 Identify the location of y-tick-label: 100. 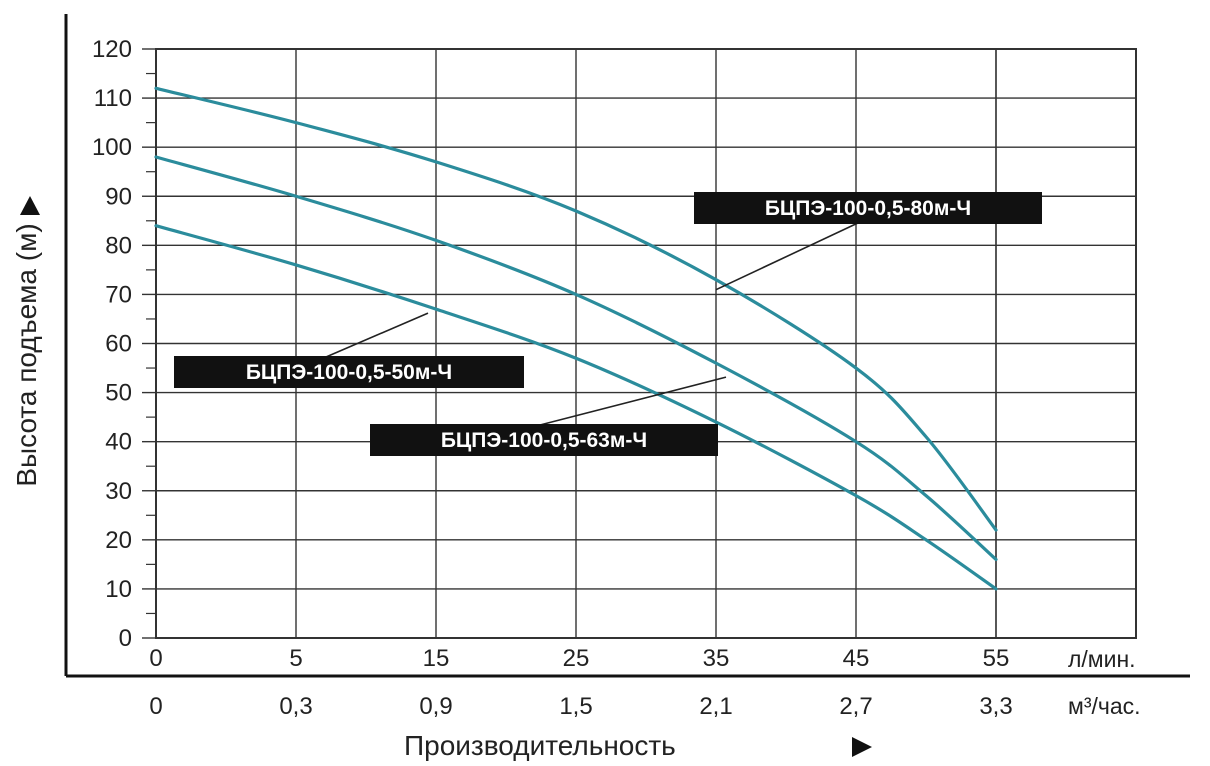
(112, 147).